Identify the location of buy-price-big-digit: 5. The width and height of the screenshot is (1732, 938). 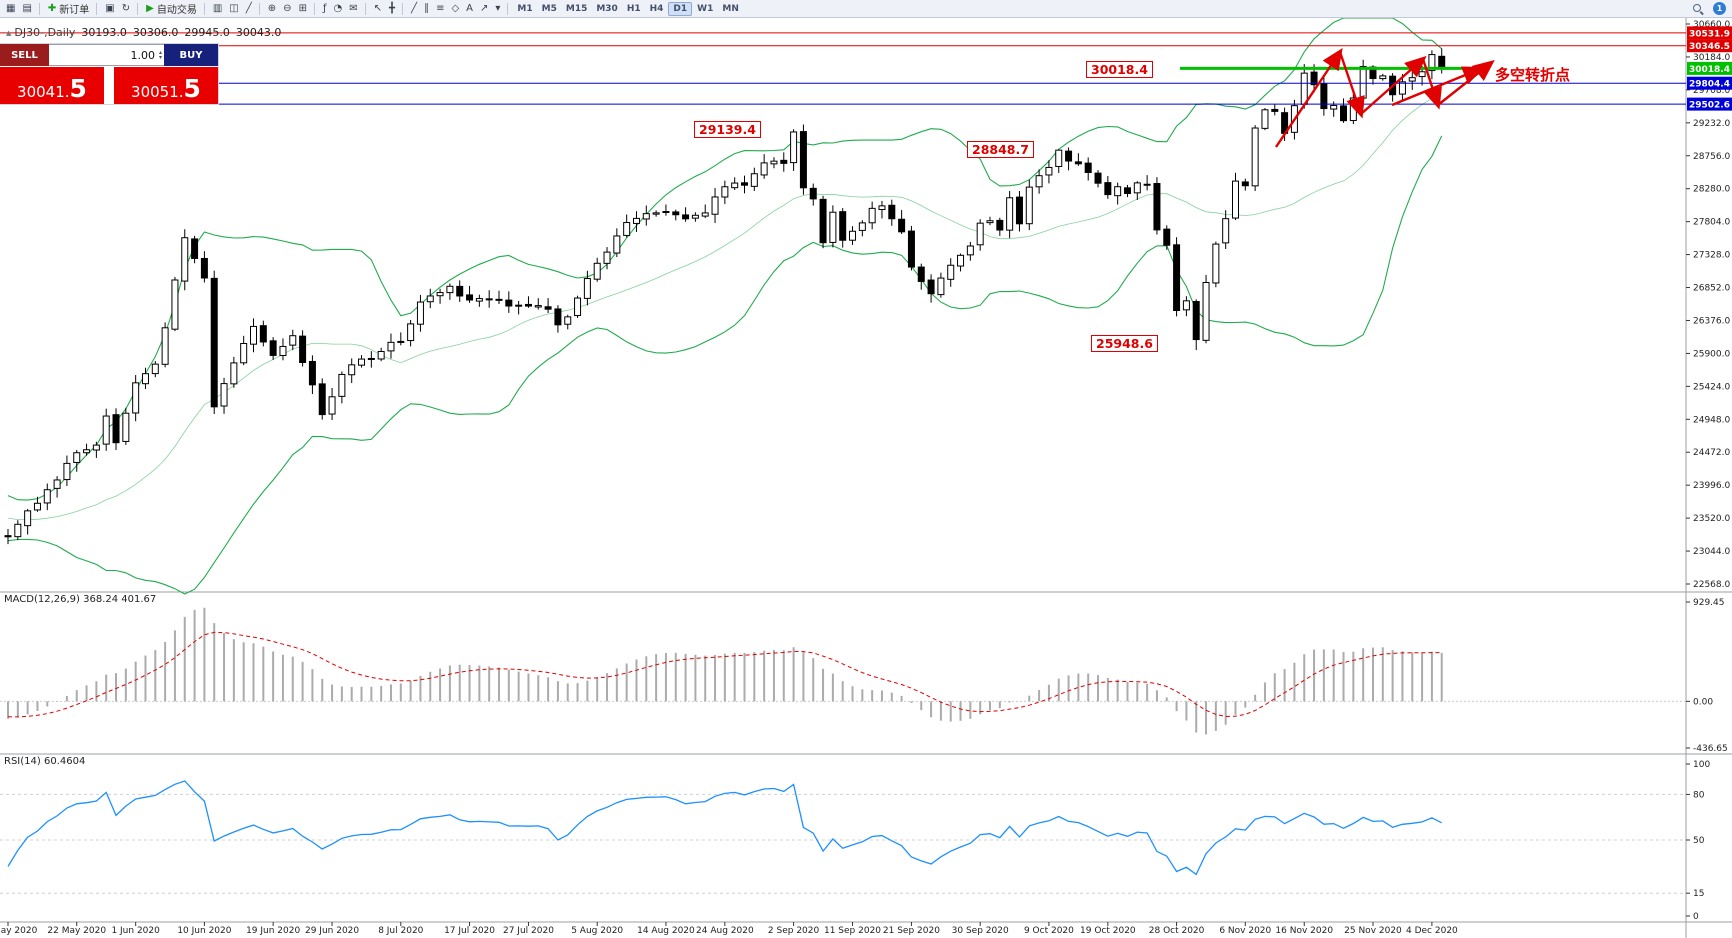
(192, 88).